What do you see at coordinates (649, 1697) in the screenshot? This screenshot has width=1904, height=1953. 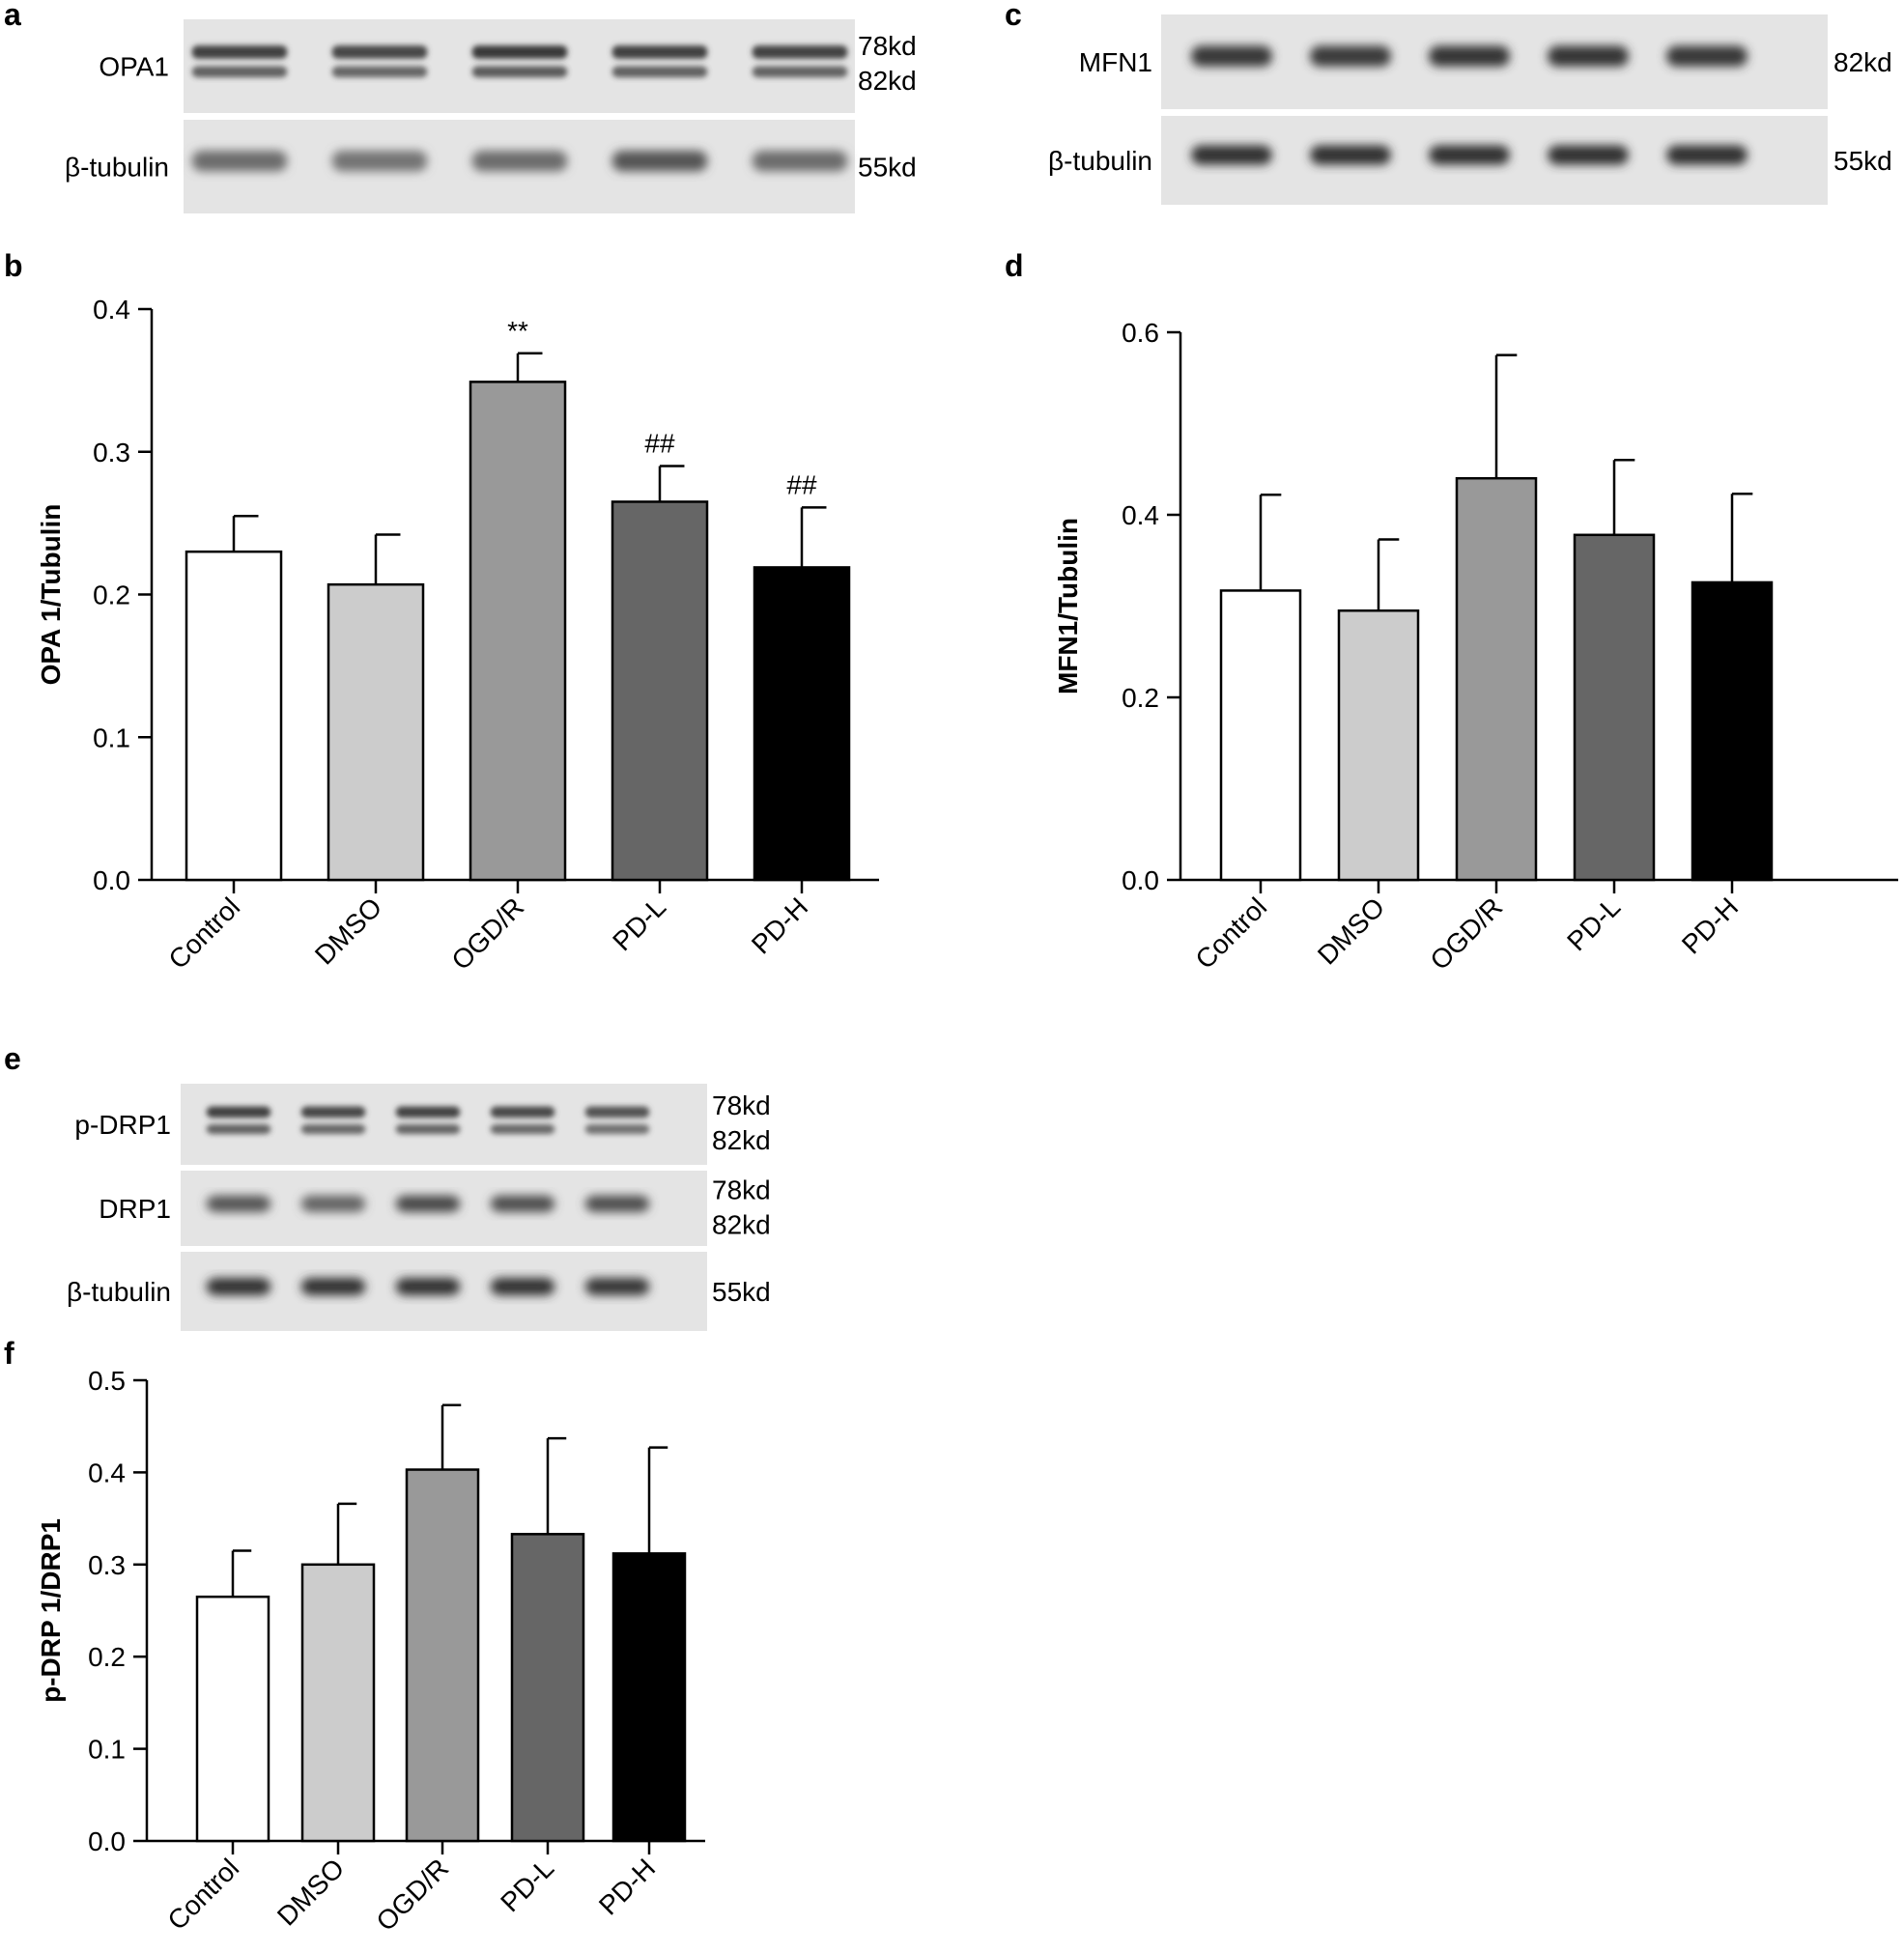 I see `bar-pd-h` at bounding box center [649, 1697].